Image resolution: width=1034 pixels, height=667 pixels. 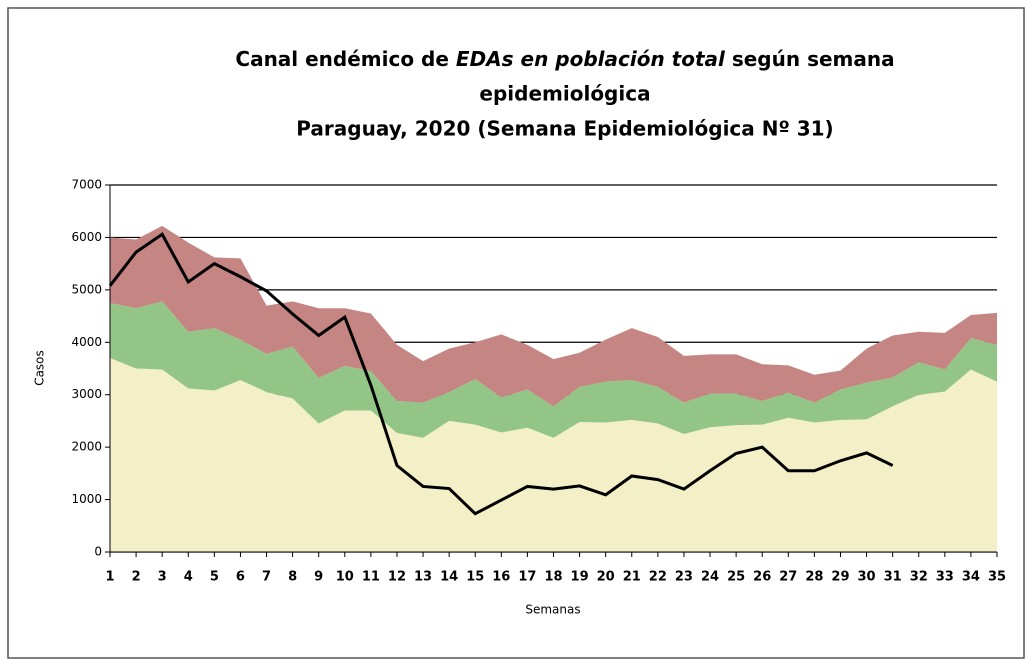 What do you see at coordinates (40, 368) in the screenshot?
I see `y-axis-label: Casos` at bounding box center [40, 368].